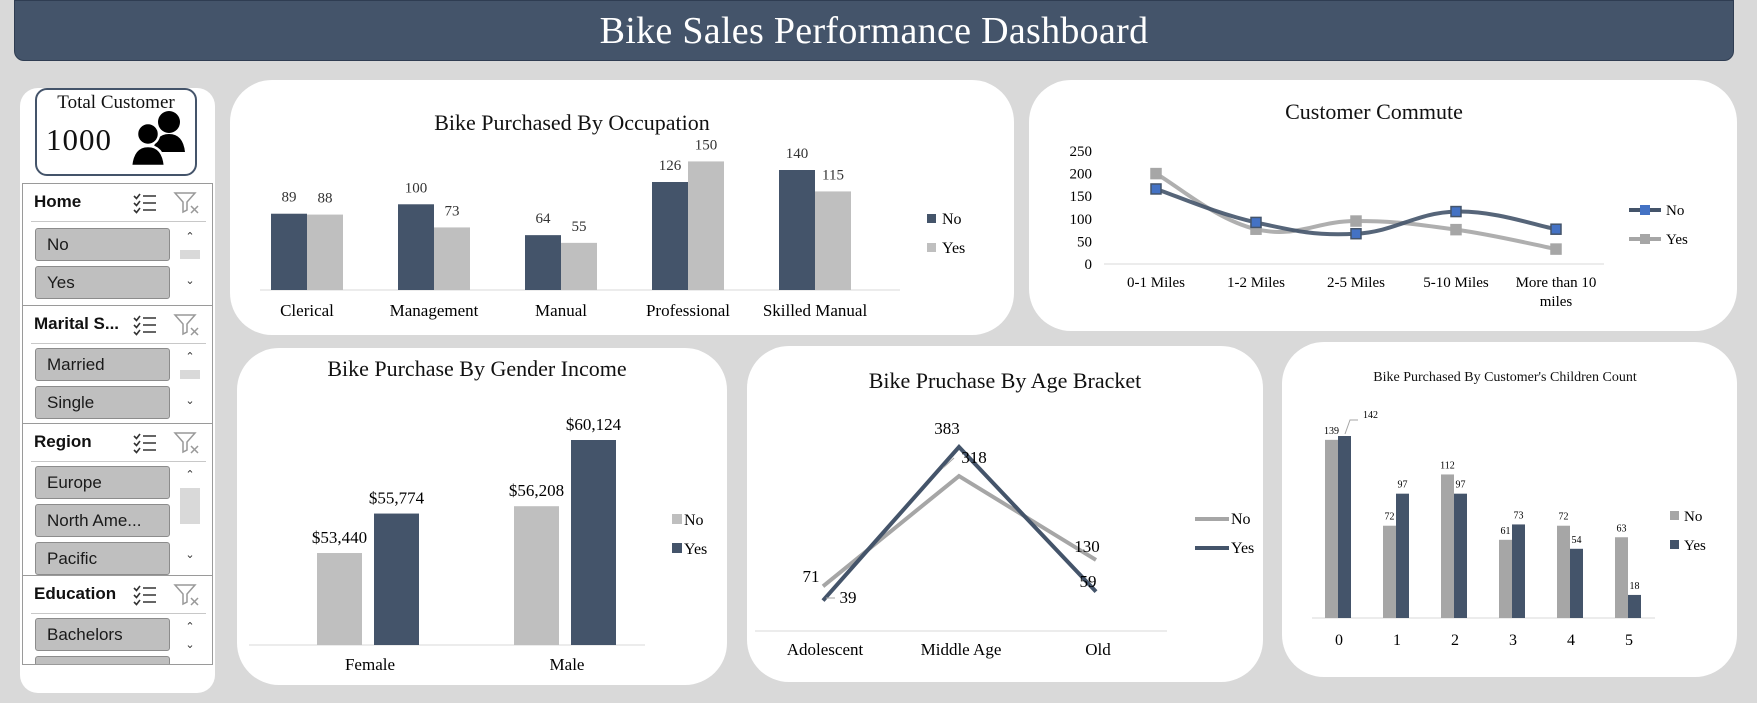  I want to click on occupation-chart-title: Bike Purchased By Occupation, so click(572, 122).